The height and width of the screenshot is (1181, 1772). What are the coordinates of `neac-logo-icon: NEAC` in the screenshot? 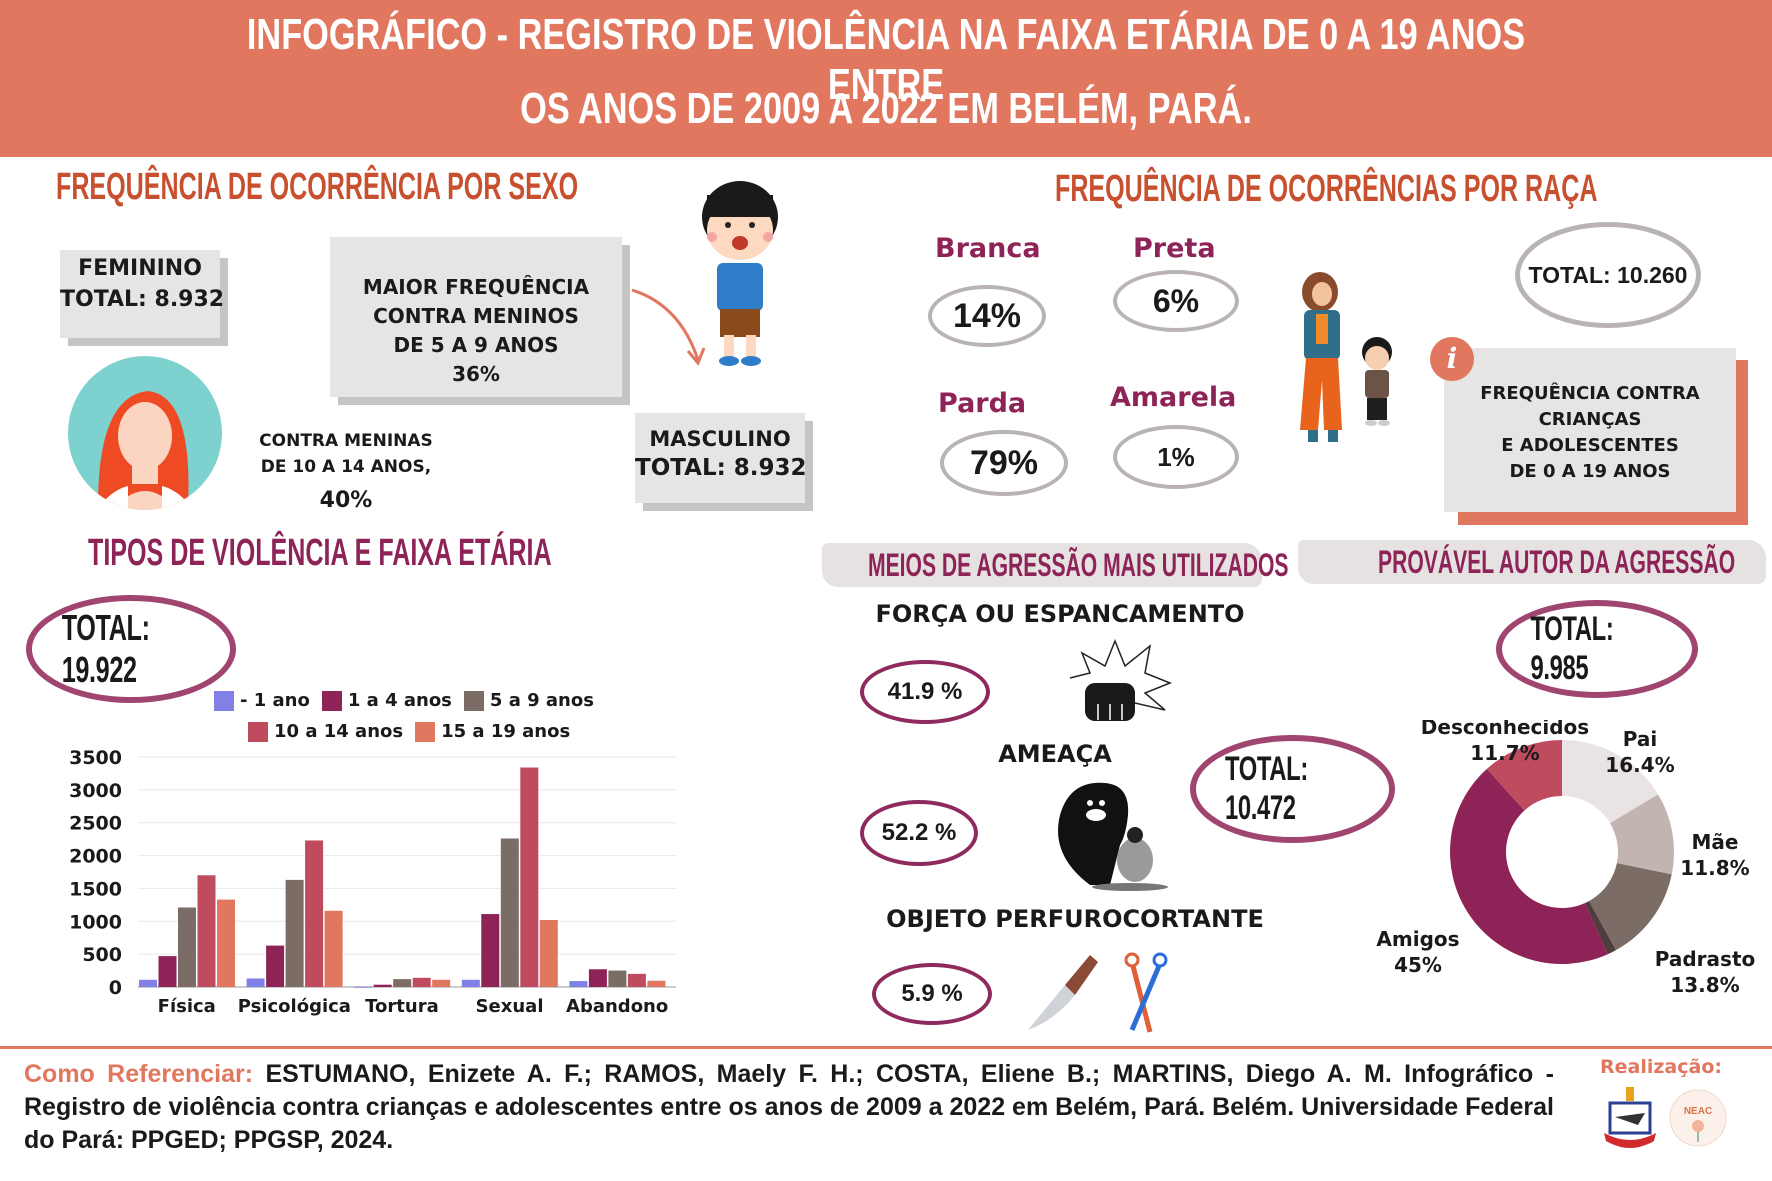 It's located at (1698, 1118).